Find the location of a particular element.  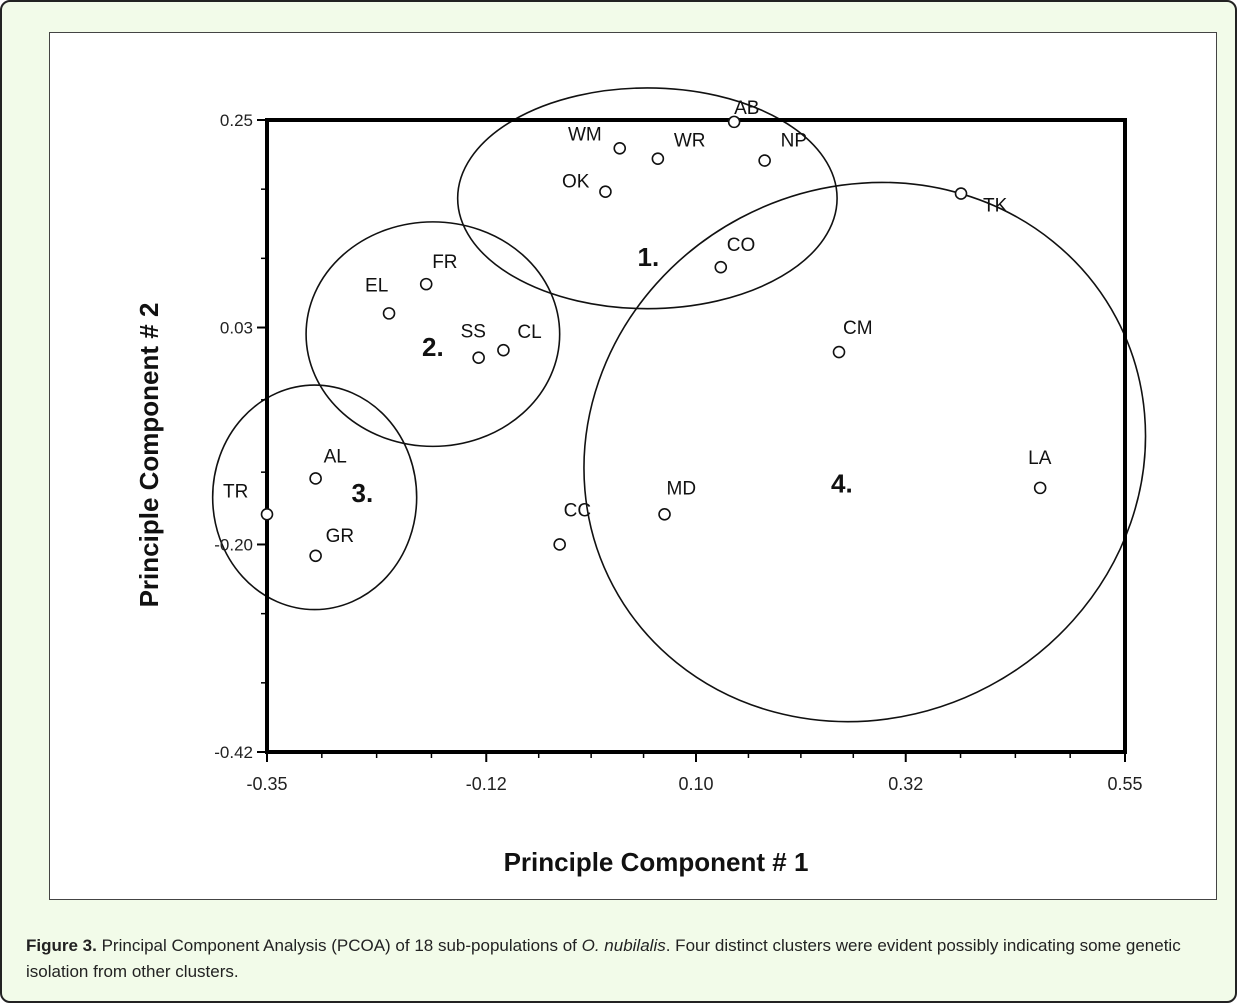

y-axis-label: Principle Component # 2 is located at coordinates (149, 455).